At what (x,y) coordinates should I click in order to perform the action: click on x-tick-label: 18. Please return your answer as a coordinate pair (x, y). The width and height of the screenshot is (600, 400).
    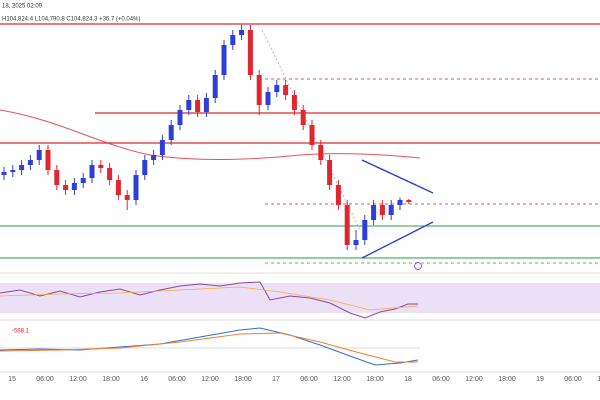
    Looking at the image, I should click on (408, 379).